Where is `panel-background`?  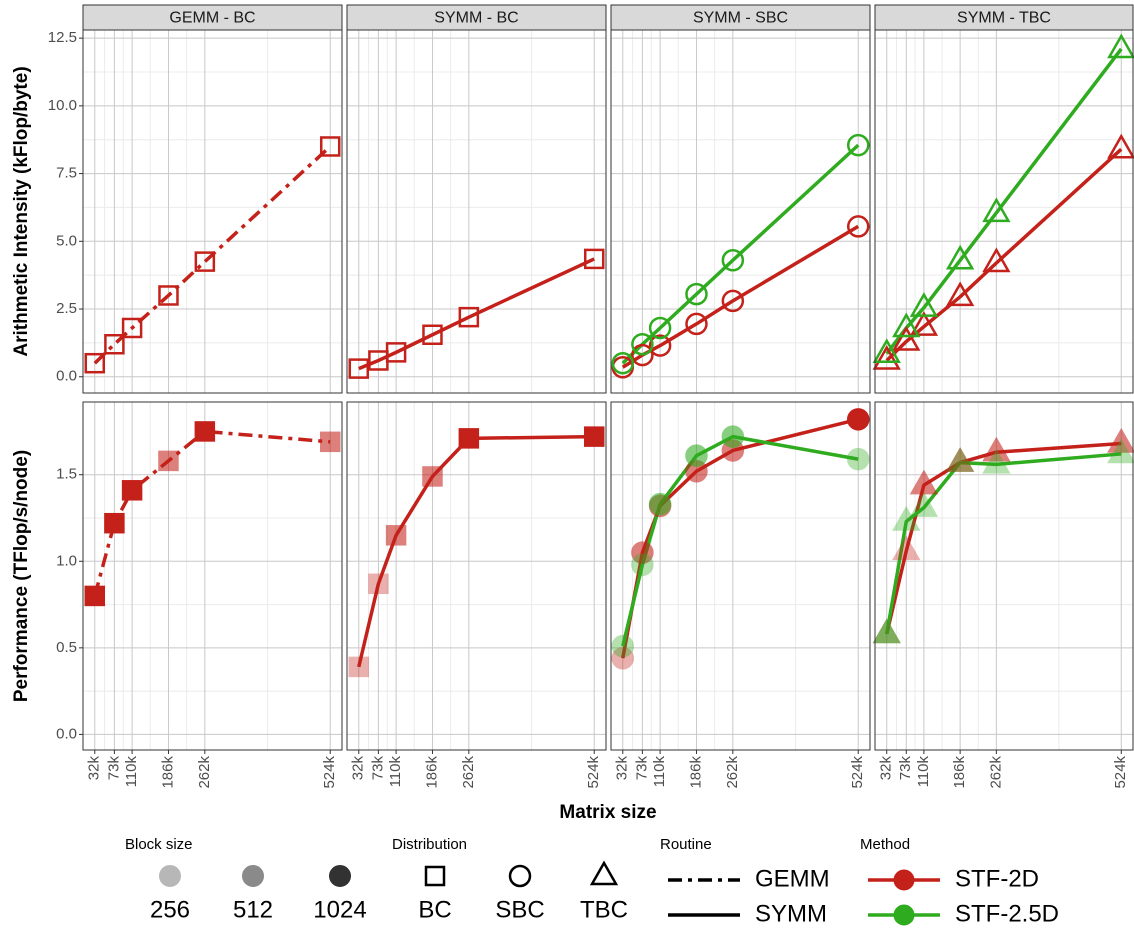
panel-background is located at coordinates (212, 576).